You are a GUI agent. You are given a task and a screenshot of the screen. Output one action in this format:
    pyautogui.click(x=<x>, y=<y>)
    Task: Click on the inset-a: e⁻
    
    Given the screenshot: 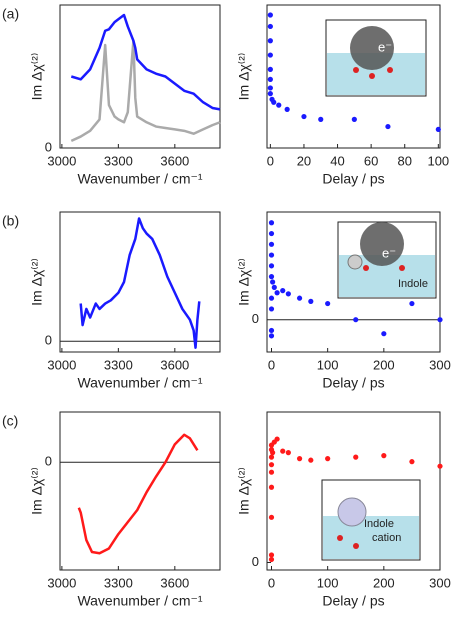 What is the action you would take?
    pyautogui.click(x=376, y=58)
    